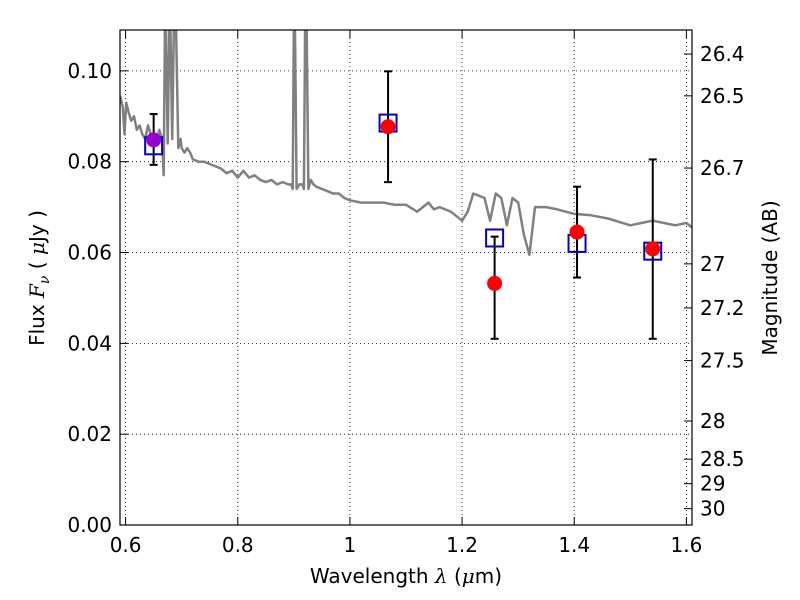 The height and width of the screenshot is (600, 800). Describe the element at coordinates (89, 162) in the screenshot. I see `y-tick-label: 0.08` at that location.